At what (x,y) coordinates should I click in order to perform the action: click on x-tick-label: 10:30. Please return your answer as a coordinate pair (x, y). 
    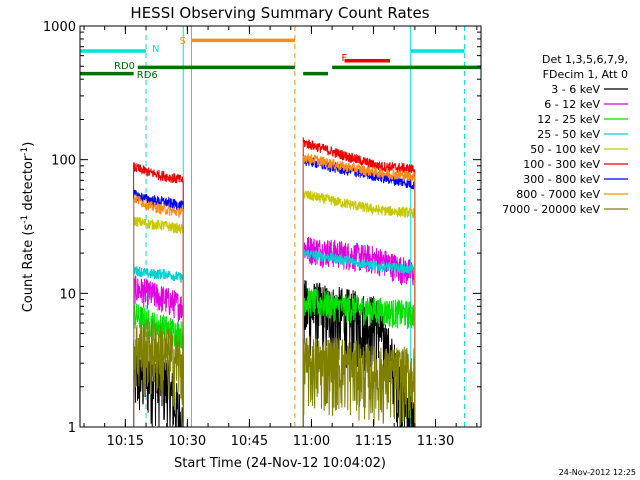
    Looking at the image, I should click on (187, 441).